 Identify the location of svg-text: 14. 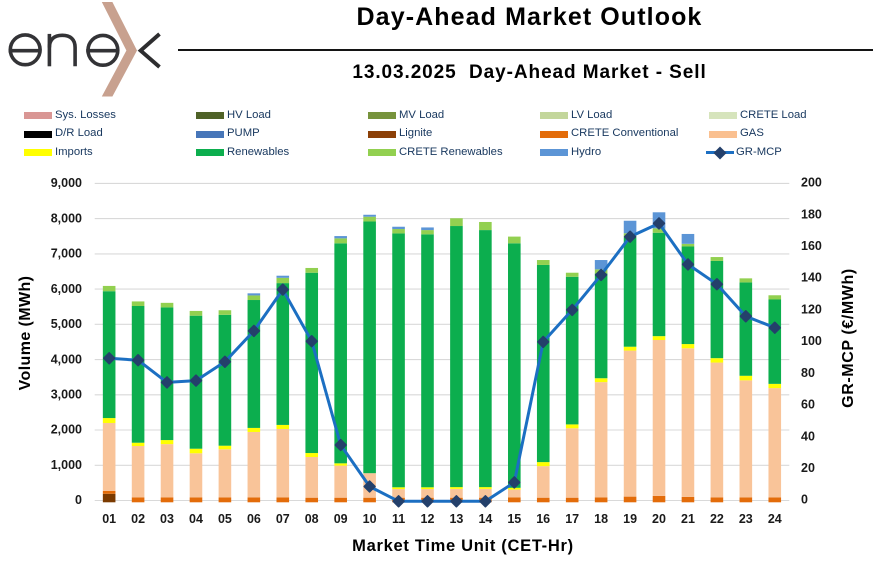
(485, 519).